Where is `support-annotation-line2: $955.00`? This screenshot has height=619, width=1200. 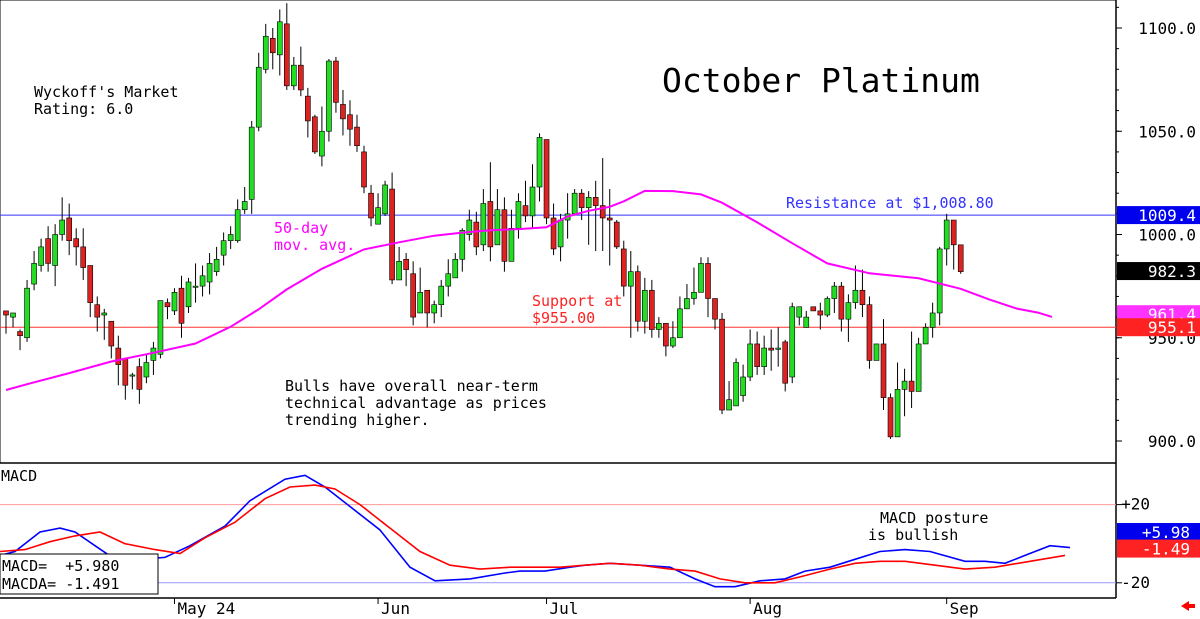
support-annotation-line2: $955.00 is located at coordinates (563, 318).